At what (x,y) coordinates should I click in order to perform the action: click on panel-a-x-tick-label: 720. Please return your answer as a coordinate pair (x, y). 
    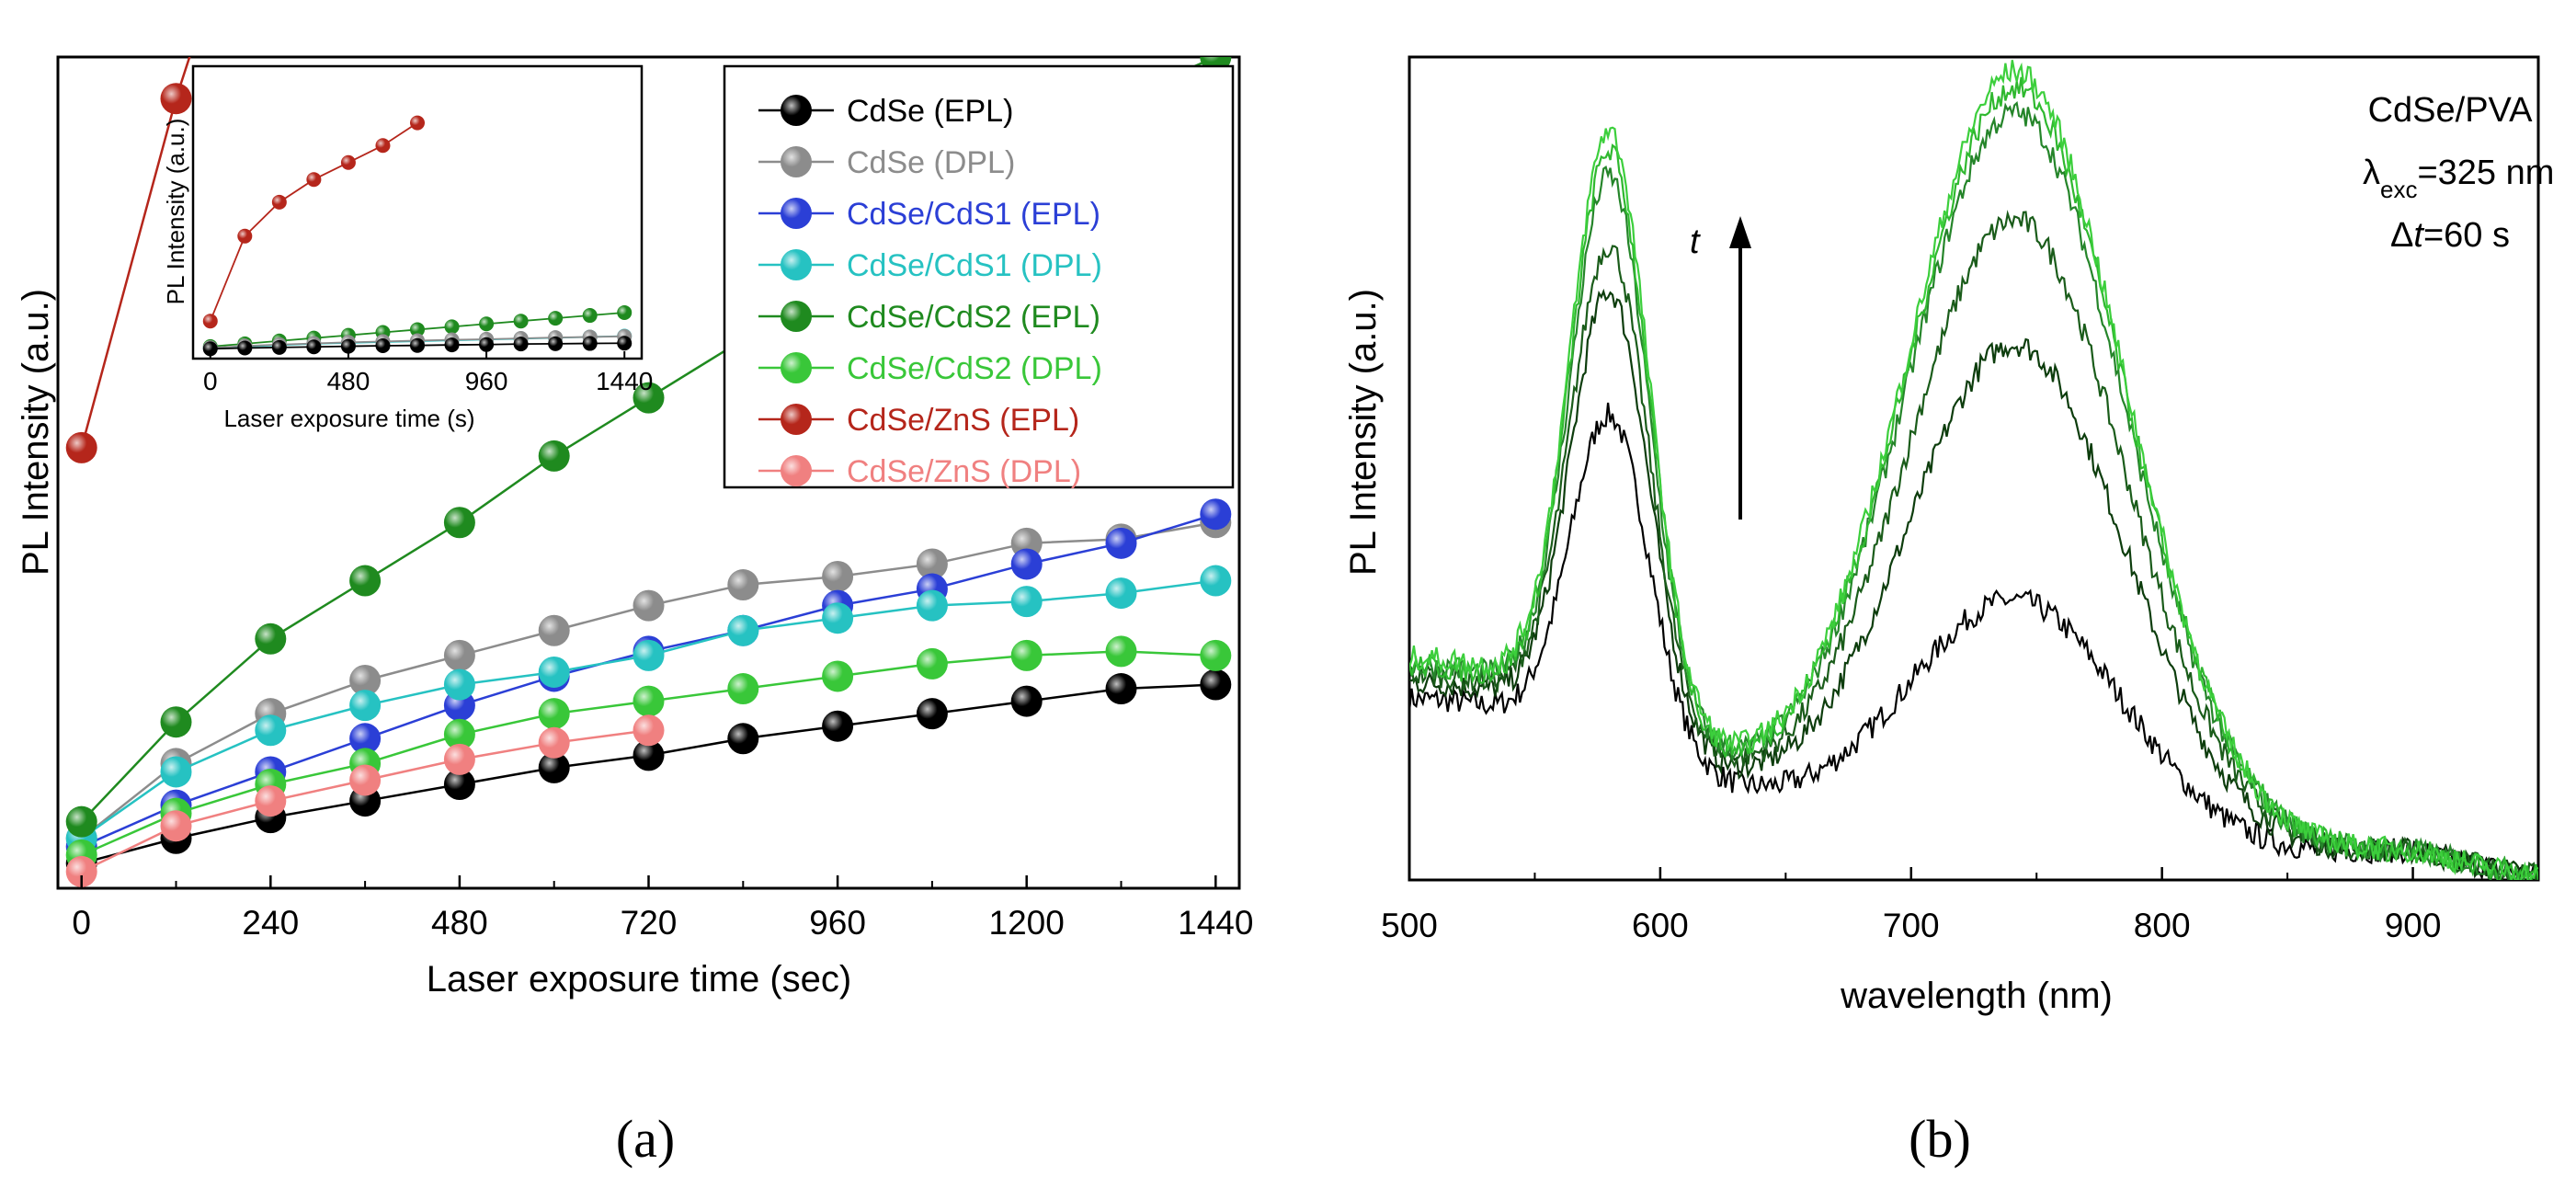
    Looking at the image, I should click on (649, 923).